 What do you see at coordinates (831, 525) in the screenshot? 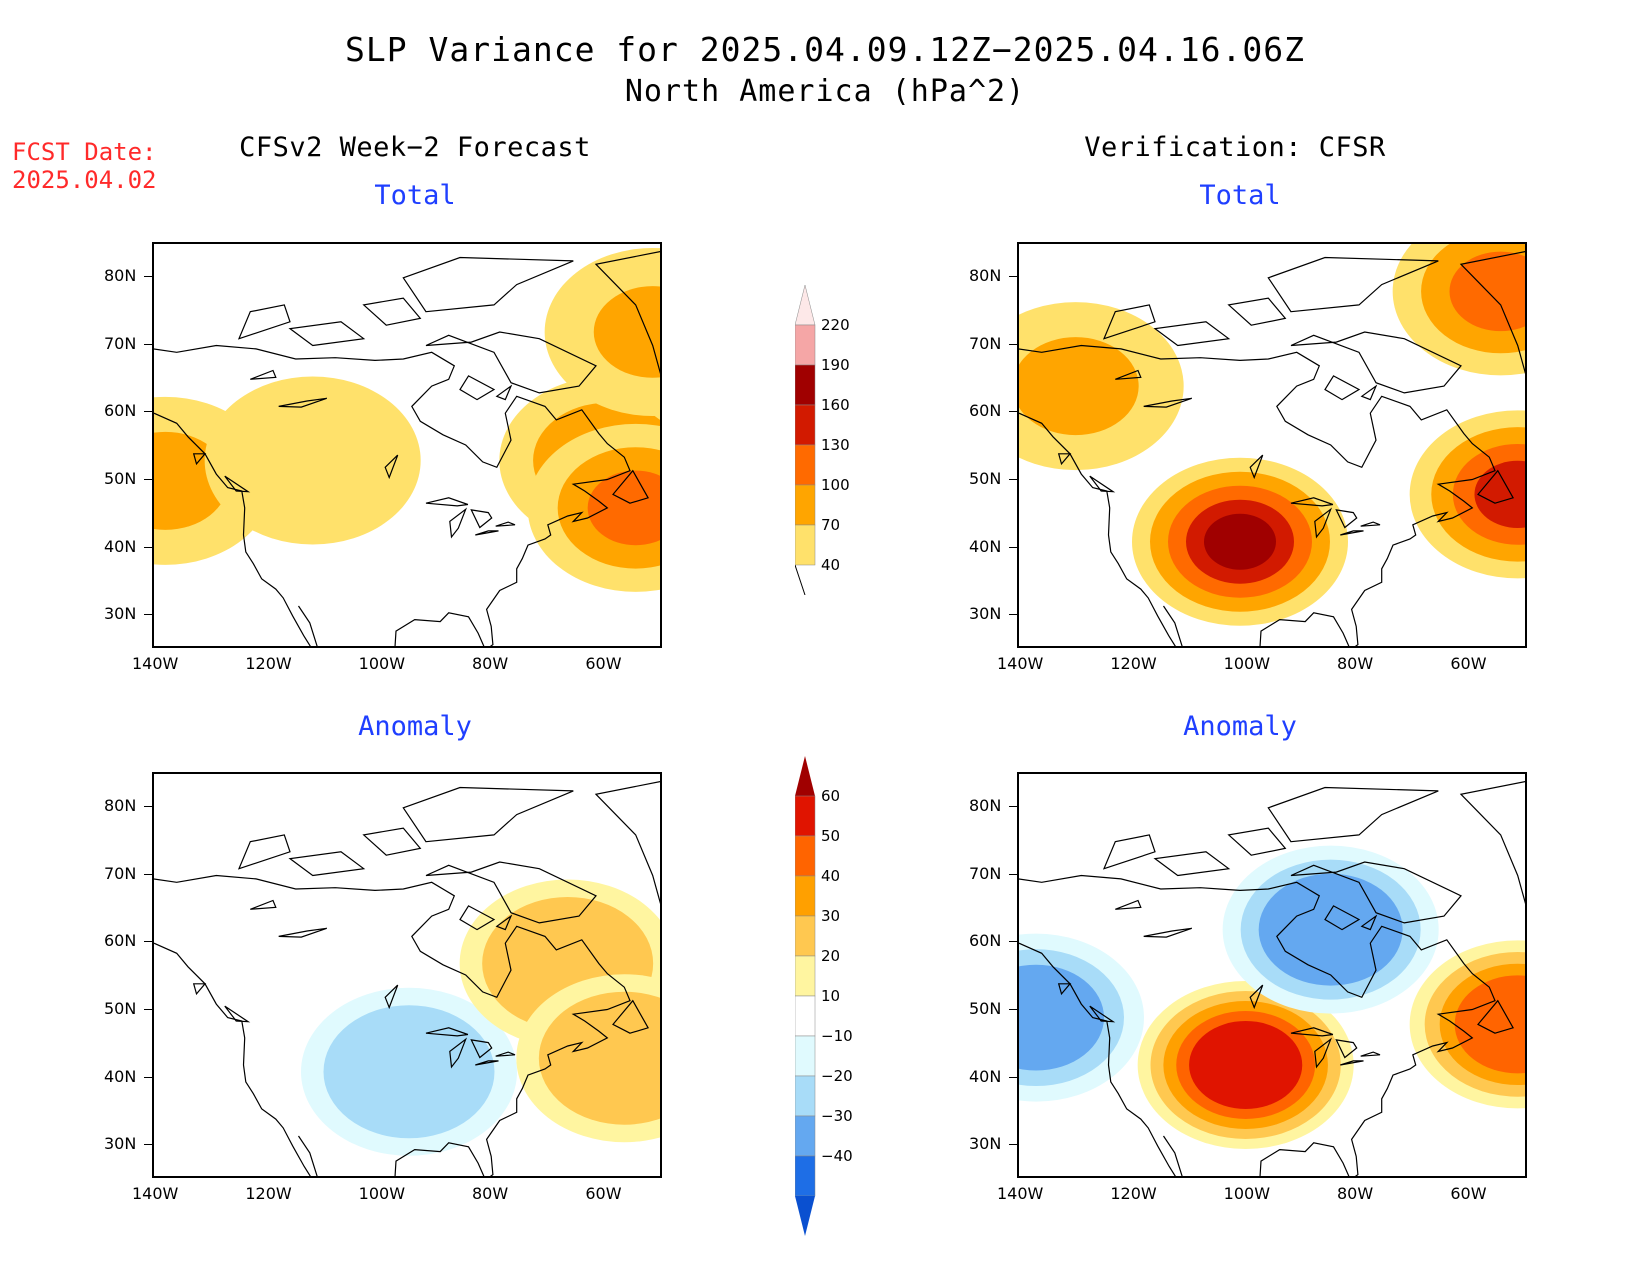
I see `total-colorbar-label-5: 70` at bounding box center [831, 525].